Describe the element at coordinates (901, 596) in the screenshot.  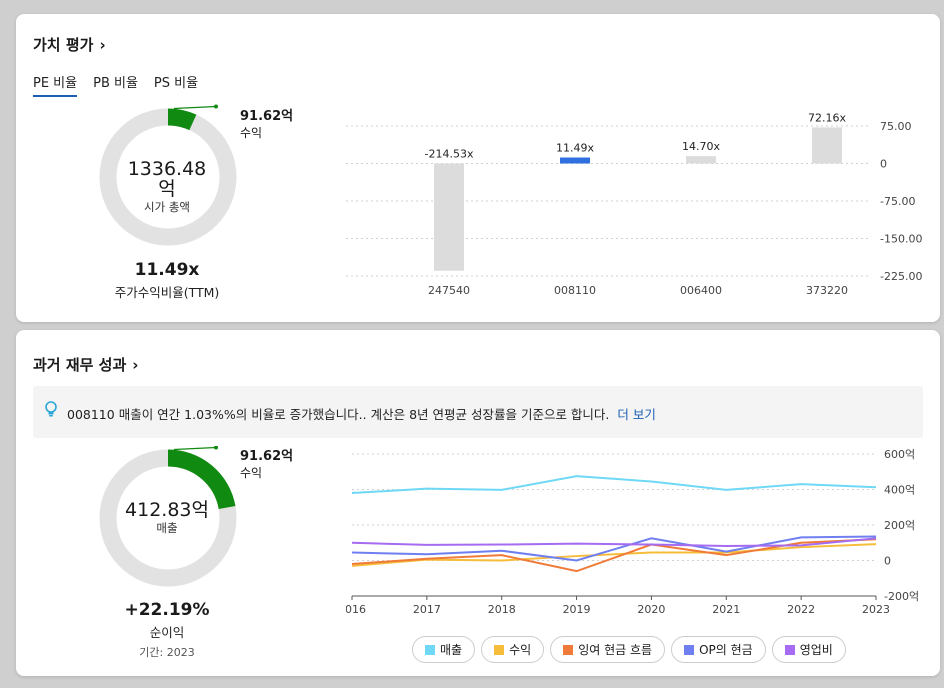
I see `y-tick-label: -200억` at that location.